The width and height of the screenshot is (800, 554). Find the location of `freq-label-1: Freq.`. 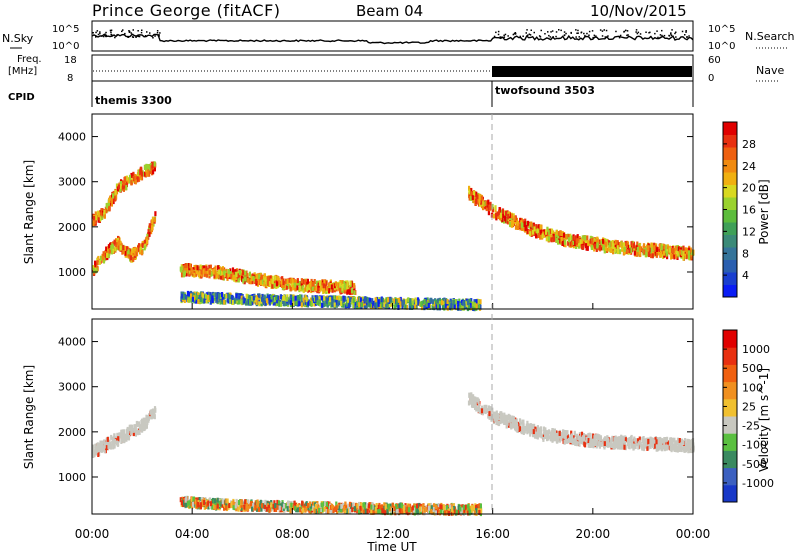

freq-label-1: Freq. is located at coordinates (29, 59).